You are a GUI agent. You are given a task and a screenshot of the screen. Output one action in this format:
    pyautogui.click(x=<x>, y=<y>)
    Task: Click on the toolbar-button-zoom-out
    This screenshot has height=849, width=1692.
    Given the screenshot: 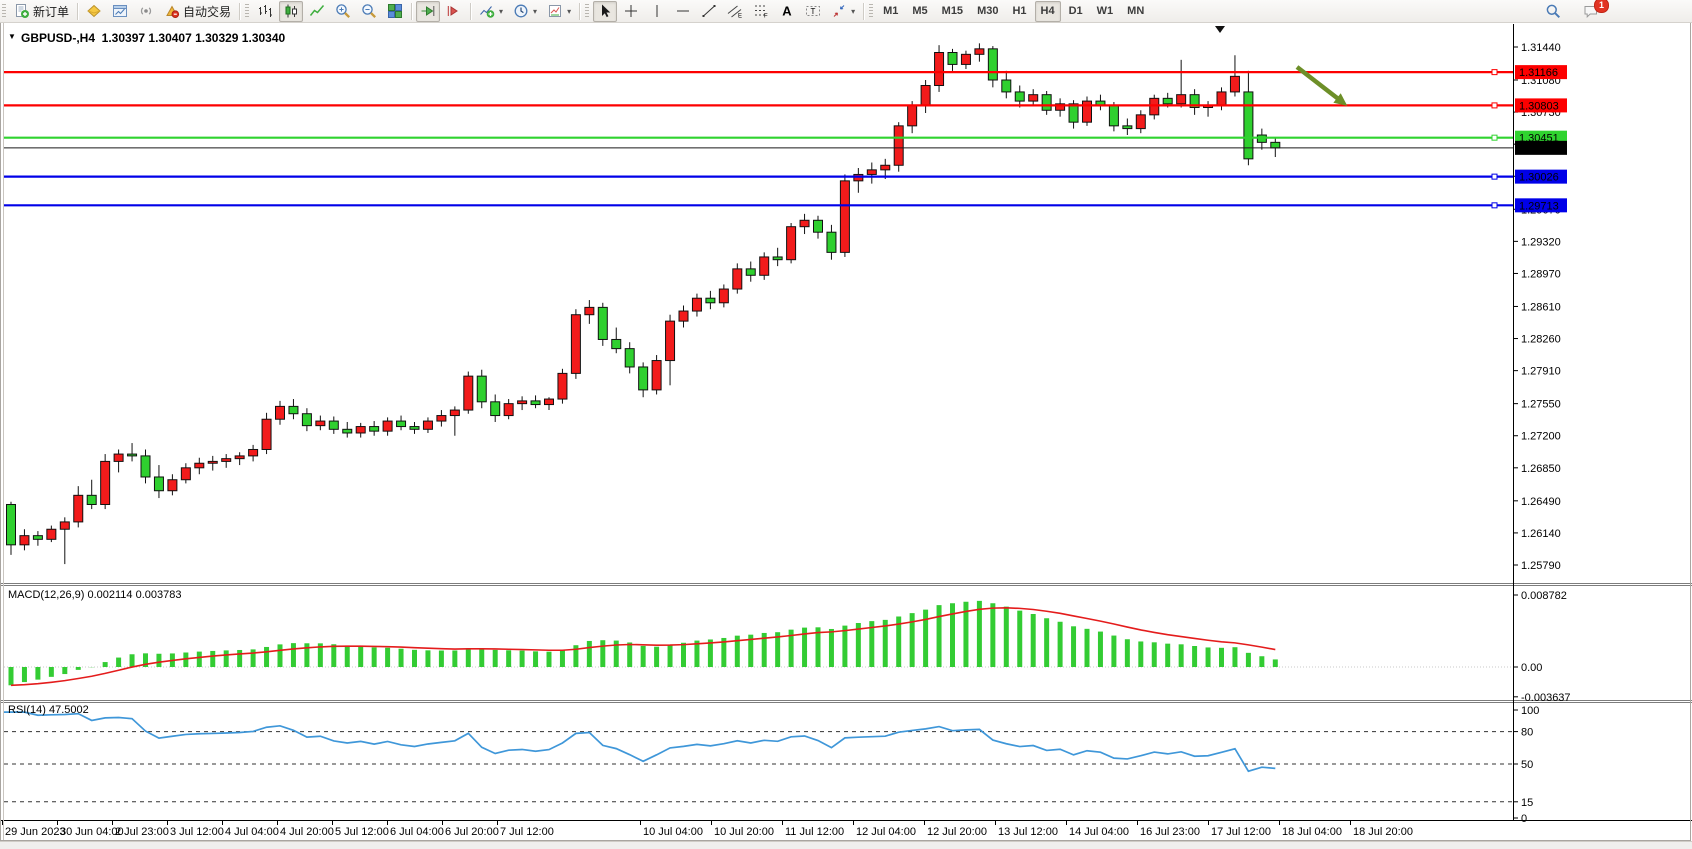 What is the action you would take?
    pyautogui.click(x=369, y=11)
    